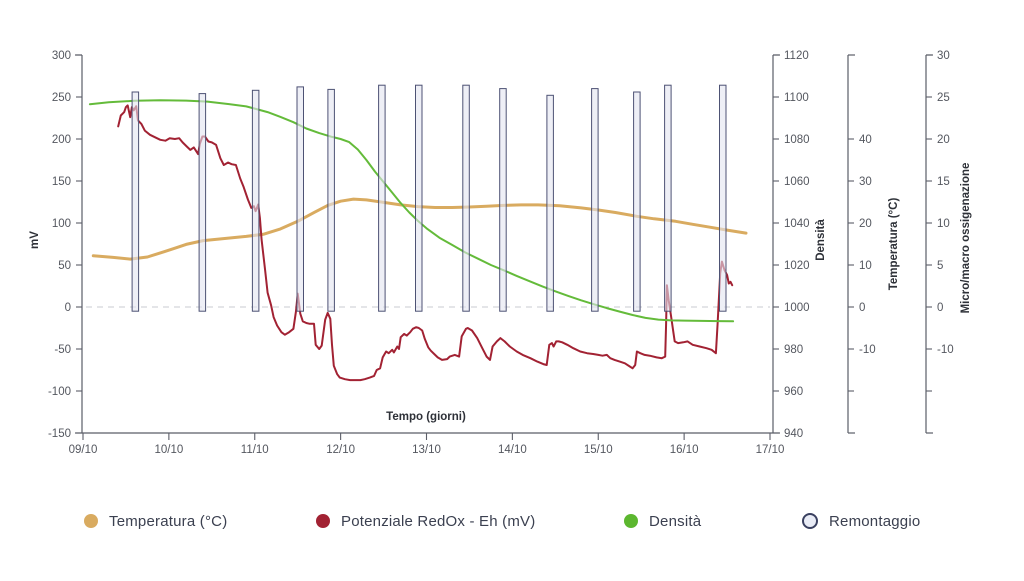 This screenshot has height=581, width=1024. What do you see at coordinates (631, 521) in the screenshot?
I see `densita-dot-icon` at bounding box center [631, 521].